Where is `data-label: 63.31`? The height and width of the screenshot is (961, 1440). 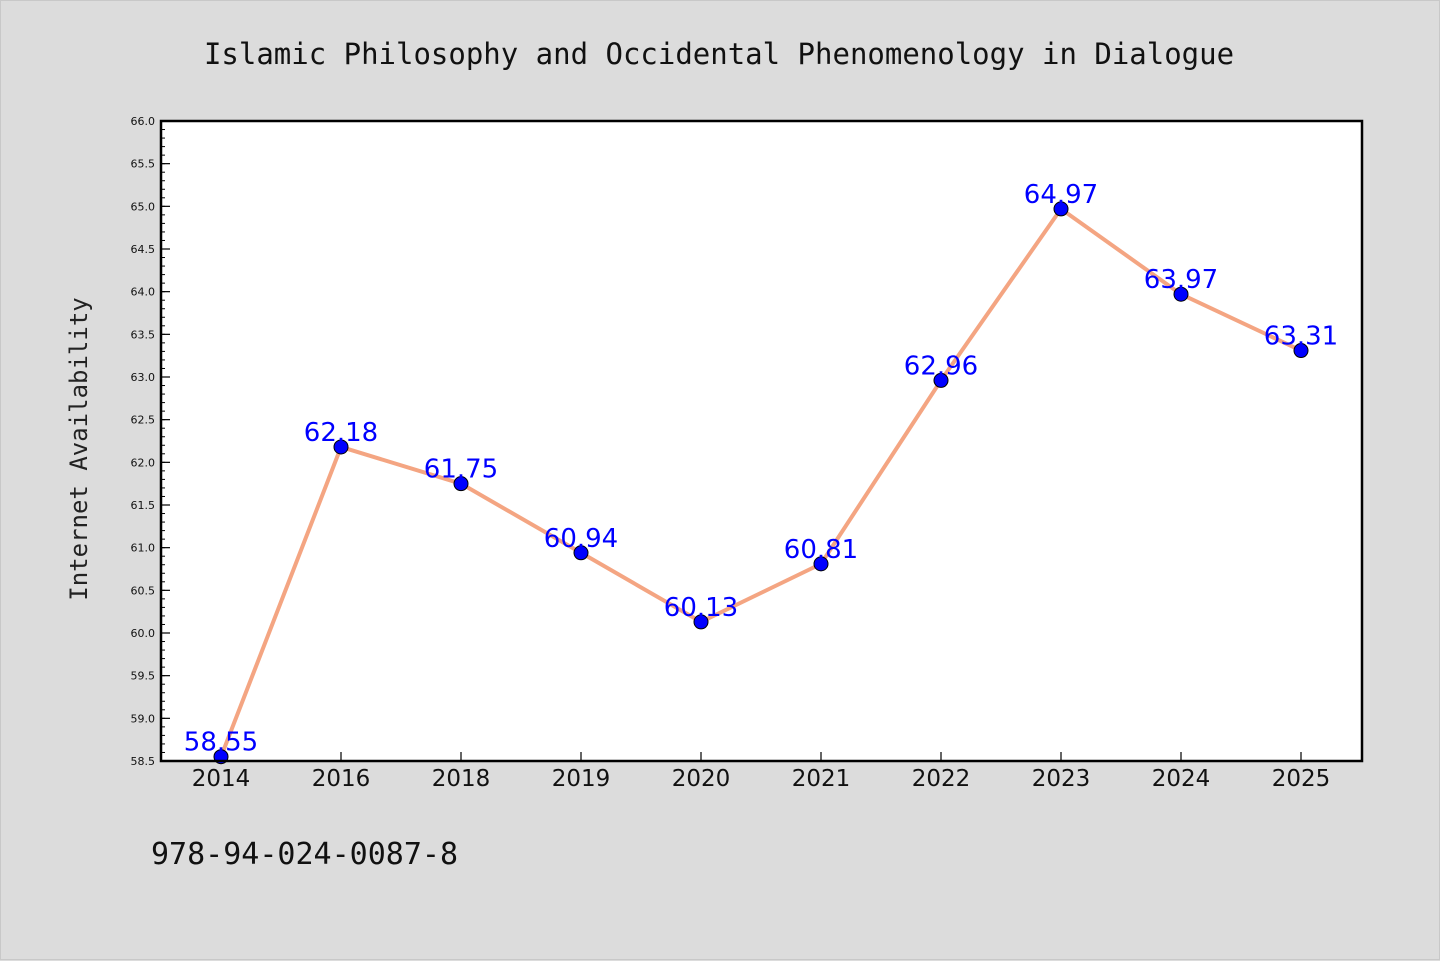
data-label: 63.31 is located at coordinates (1301, 337).